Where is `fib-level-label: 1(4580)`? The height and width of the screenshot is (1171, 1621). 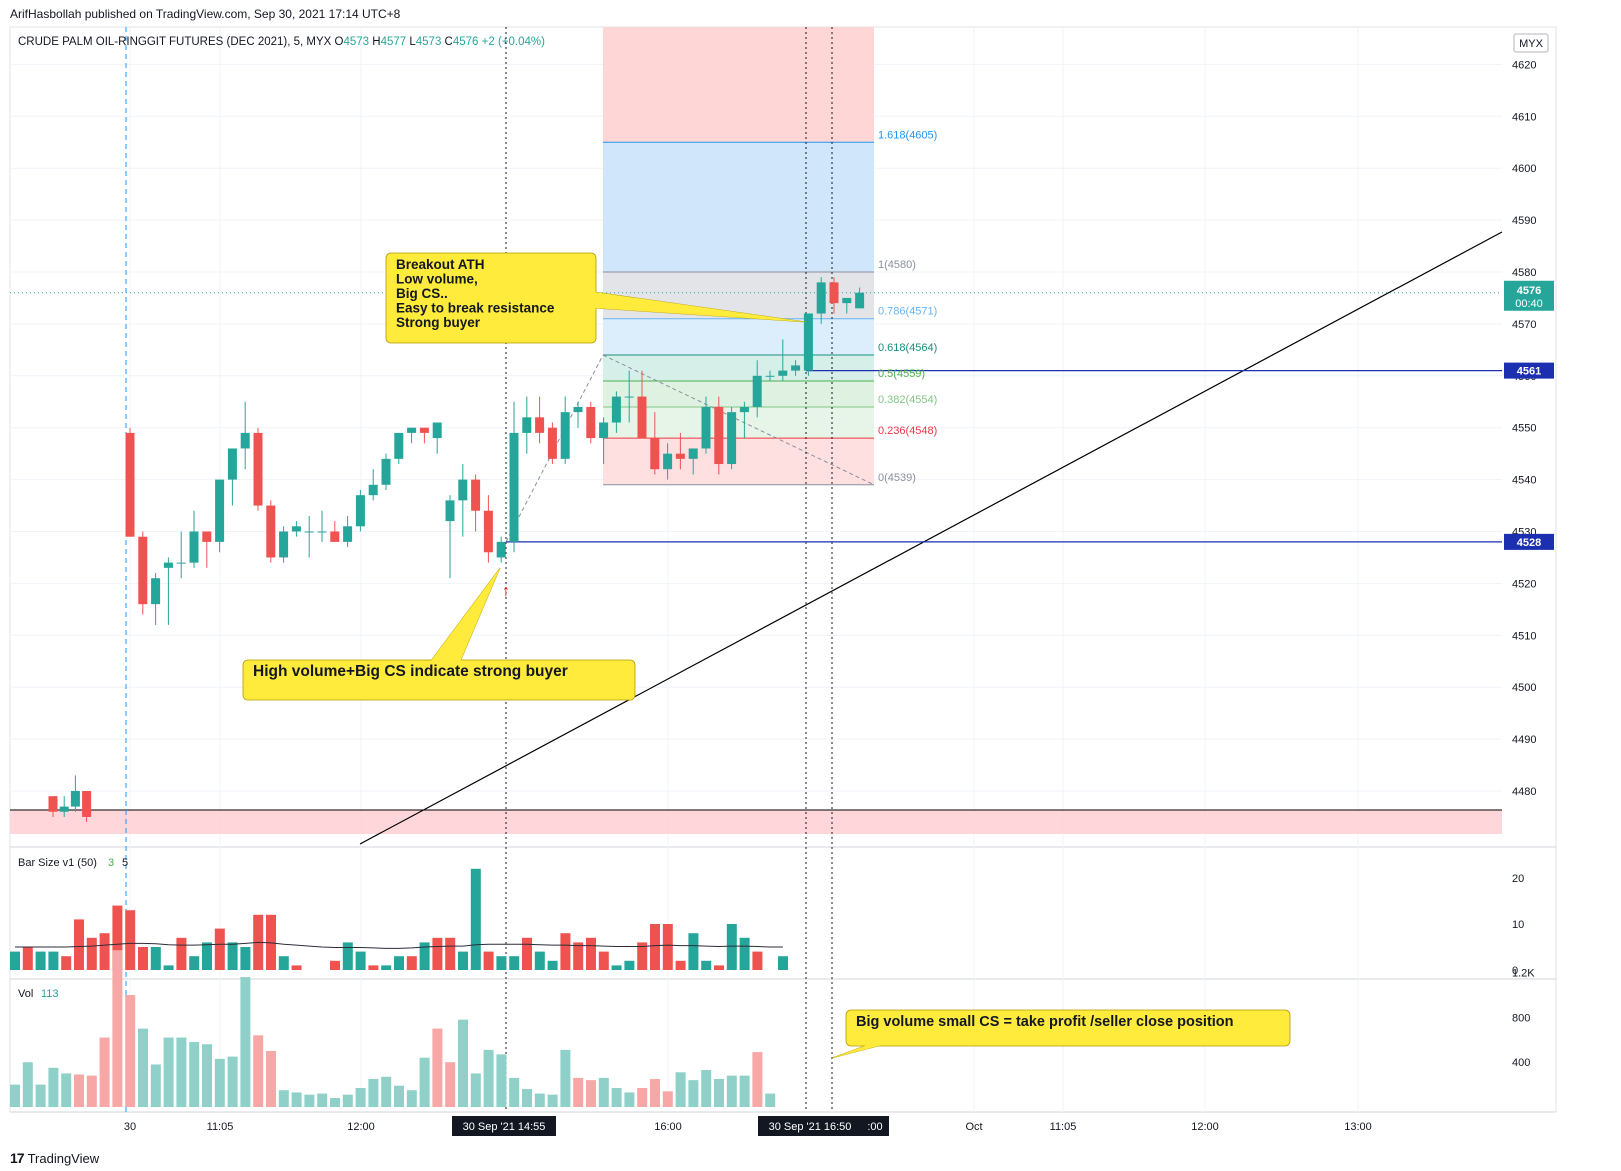 fib-level-label: 1(4580) is located at coordinates (897, 265).